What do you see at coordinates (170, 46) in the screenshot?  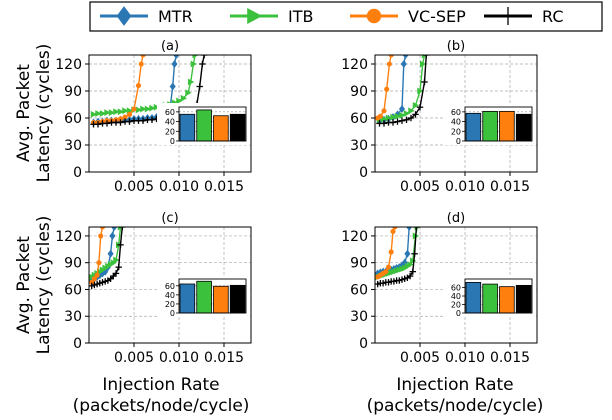 I see `panel-title: (a)` at bounding box center [170, 46].